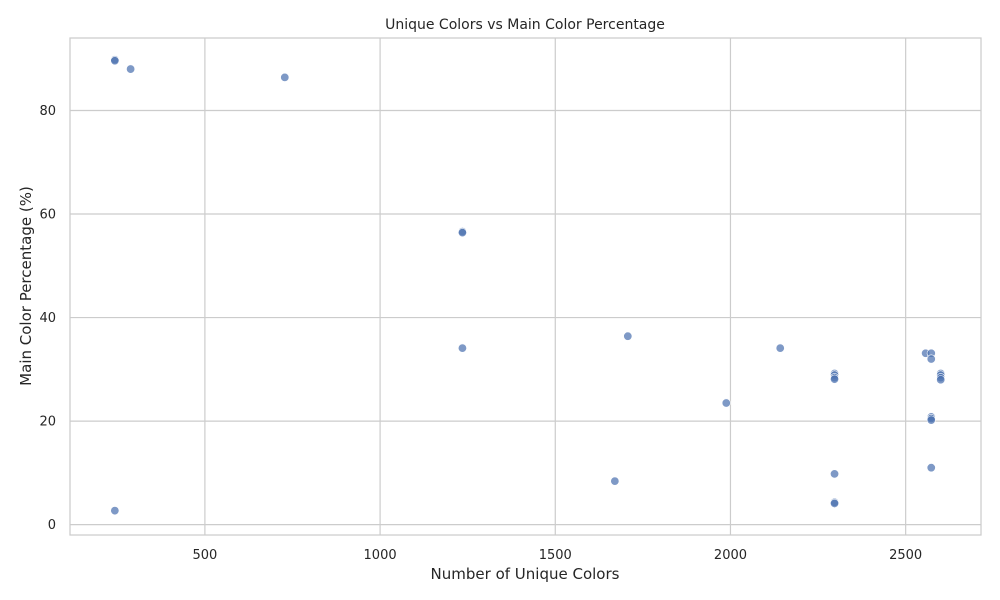 The height and width of the screenshot is (600, 1000). I want to click on x-tick-label: 2000, so click(730, 555).